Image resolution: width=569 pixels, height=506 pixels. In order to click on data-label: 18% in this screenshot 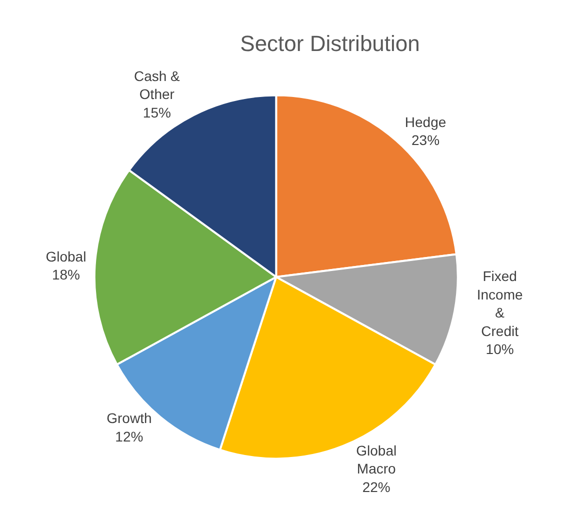, I will do `click(66, 274)`.